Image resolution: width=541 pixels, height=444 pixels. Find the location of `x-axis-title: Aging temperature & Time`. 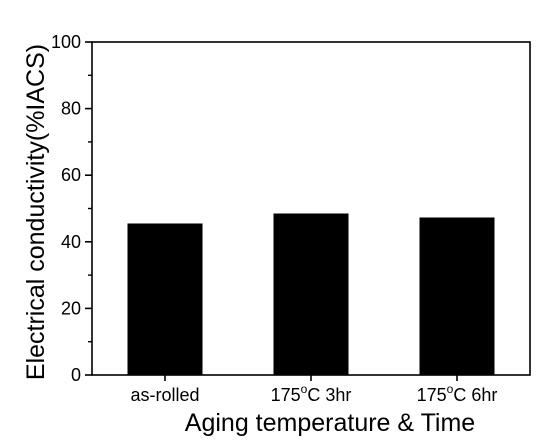

x-axis-title: Aging temperature & Time is located at coordinates (330, 423).